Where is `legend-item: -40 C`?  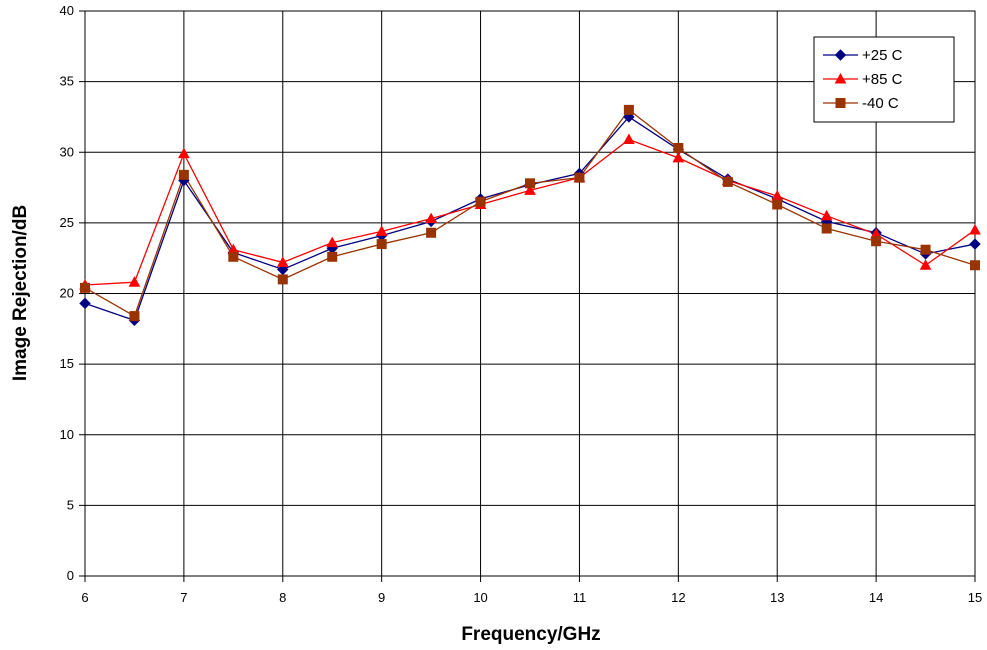
legend-item: -40 C is located at coordinates (861, 103).